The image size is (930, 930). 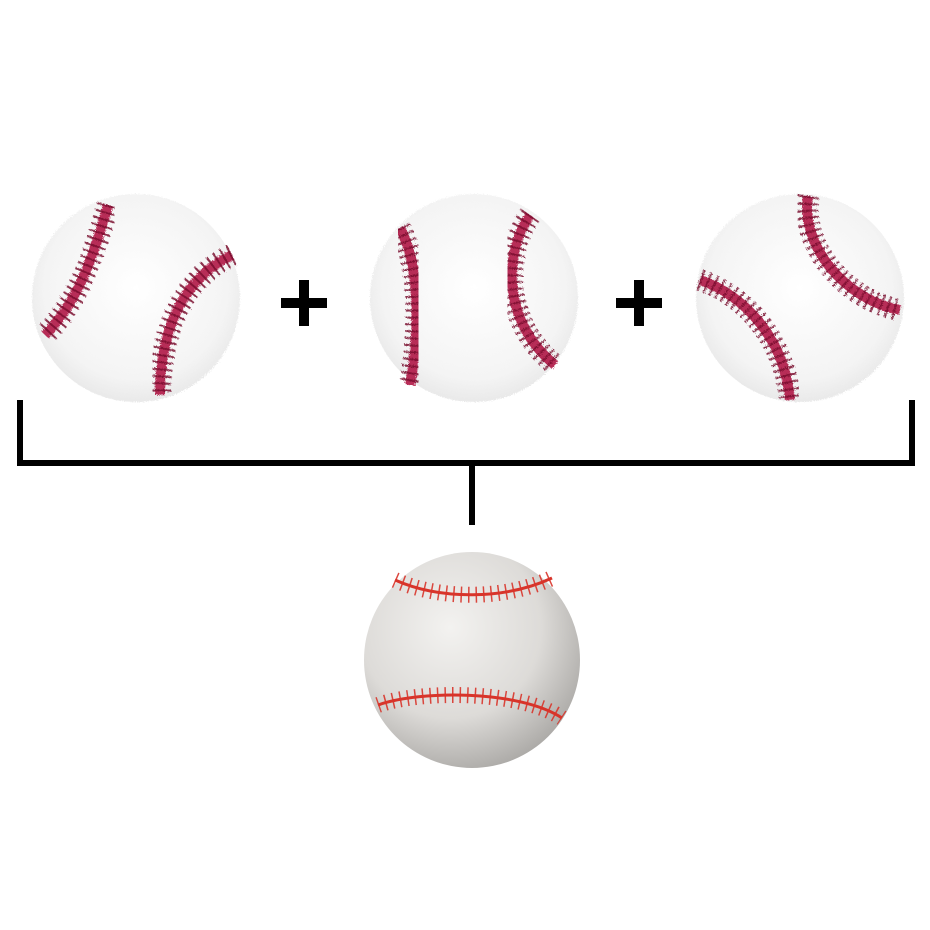 What do you see at coordinates (466, 433) in the screenshot?
I see `bracket-outline` at bounding box center [466, 433].